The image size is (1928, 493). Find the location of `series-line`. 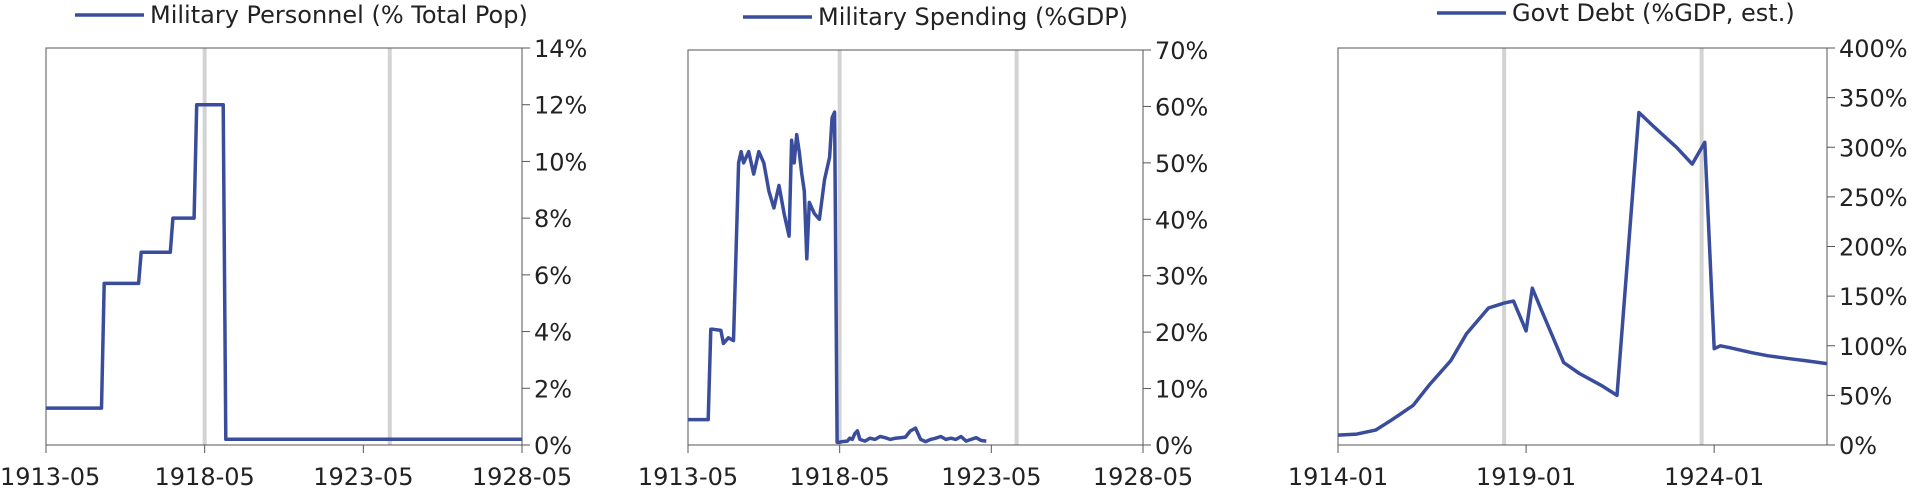

series-line is located at coordinates (837, 277).